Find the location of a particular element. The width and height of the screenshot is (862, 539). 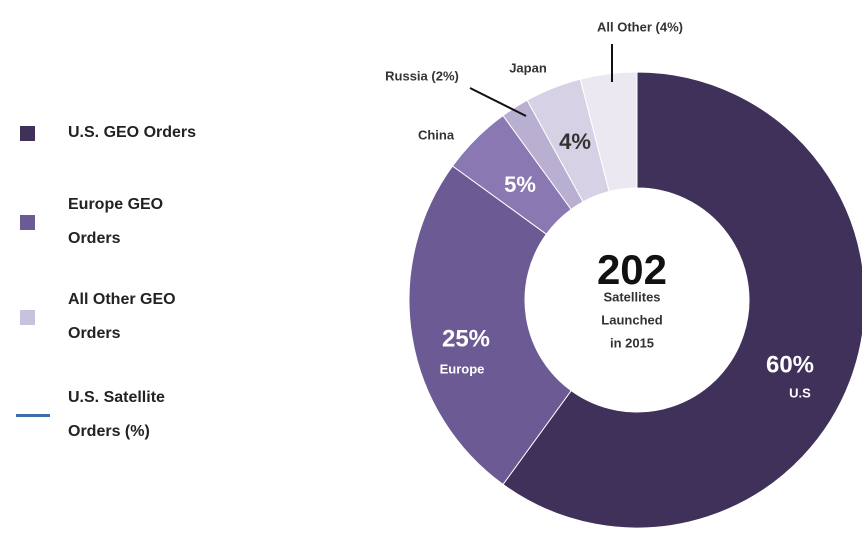

slice-label: Russia (2%) is located at coordinates (422, 75).